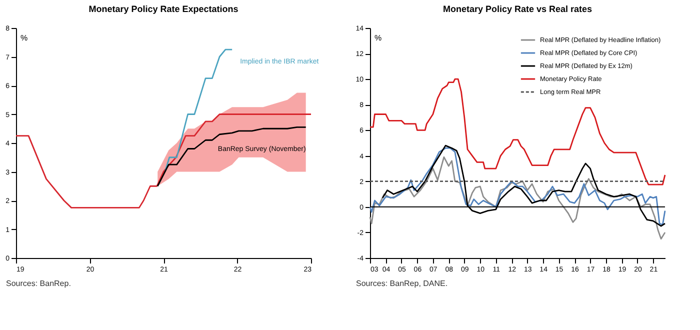 The image size is (700, 330). What do you see at coordinates (517, 9) in the screenshot?
I see `chart-title: Monetary Policy Rate vs Real rates` at bounding box center [517, 9].